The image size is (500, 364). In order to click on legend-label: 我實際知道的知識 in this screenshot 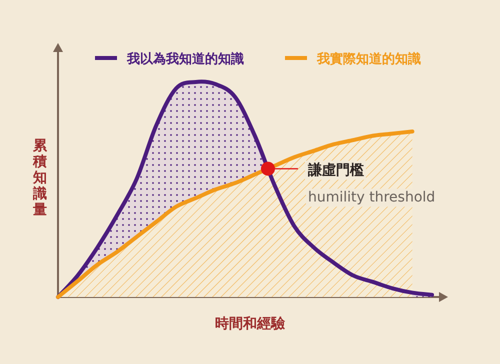, I will do `click(368, 59)`.